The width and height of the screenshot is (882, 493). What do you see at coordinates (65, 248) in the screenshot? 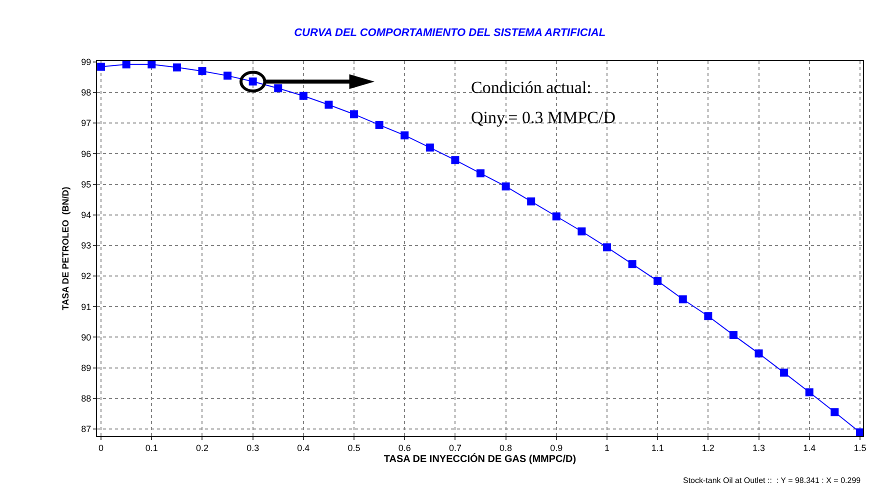
I see `y-axis-title: TASA DE PETROLEO (BN/D)` at bounding box center [65, 248].